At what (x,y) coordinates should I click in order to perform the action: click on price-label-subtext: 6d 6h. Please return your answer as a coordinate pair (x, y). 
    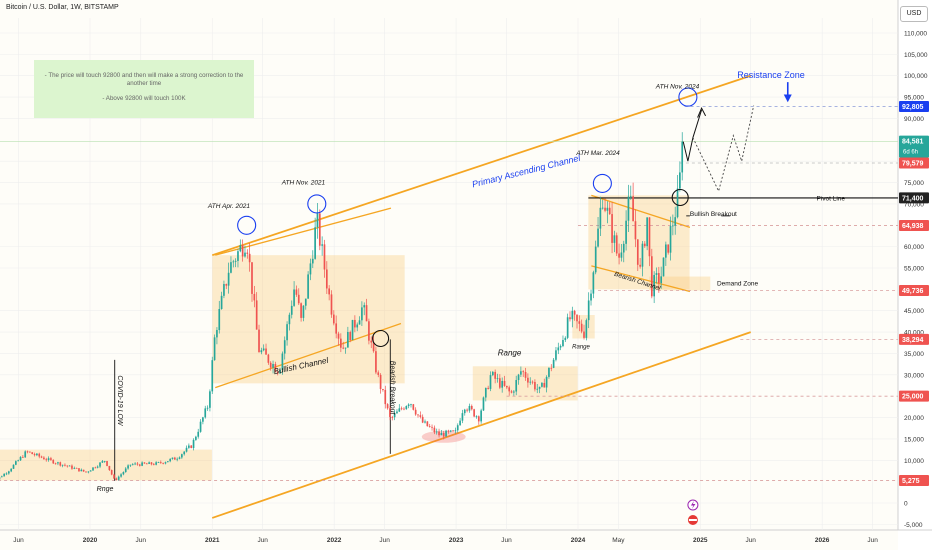
    Looking at the image, I should click on (910, 153).